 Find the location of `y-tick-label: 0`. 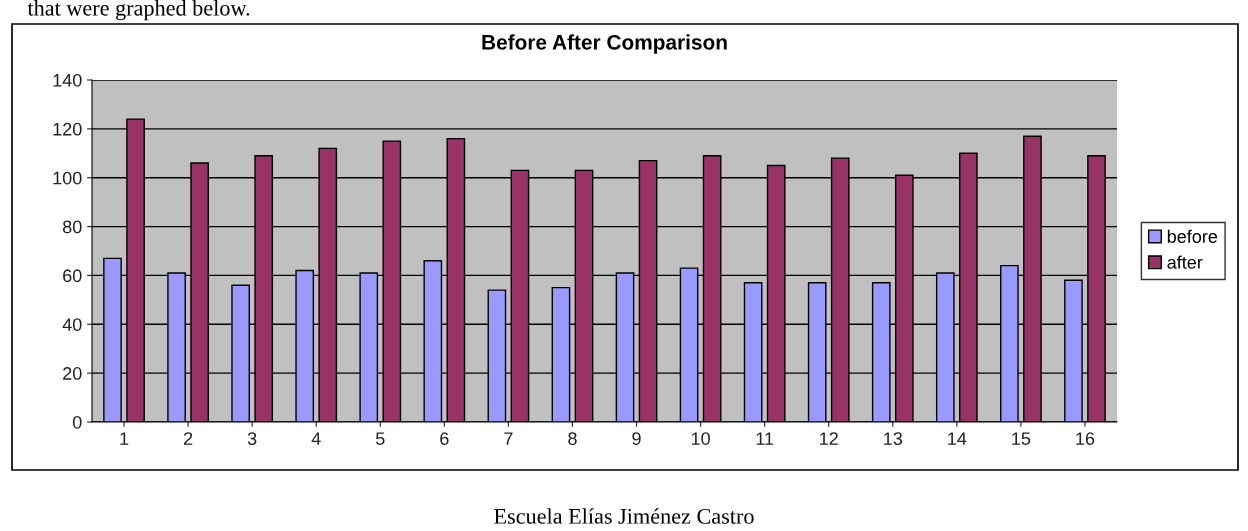

y-tick-label: 0 is located at coordinates (77, 422).